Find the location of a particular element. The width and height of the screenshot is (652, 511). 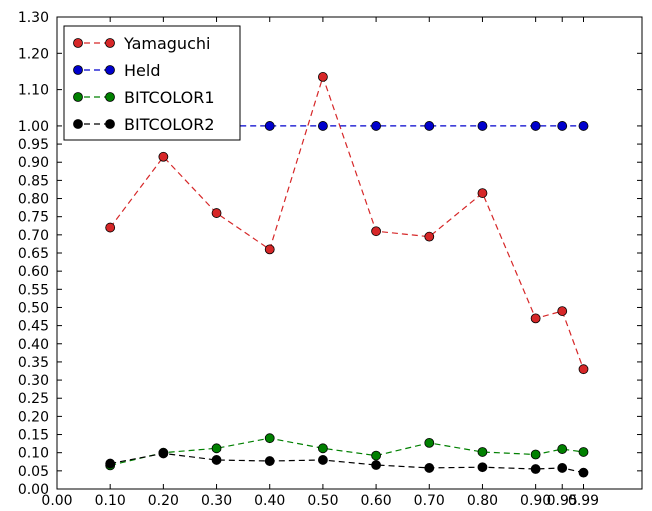

y-tick-label: 0.90 is located at coordinates (33, 163).